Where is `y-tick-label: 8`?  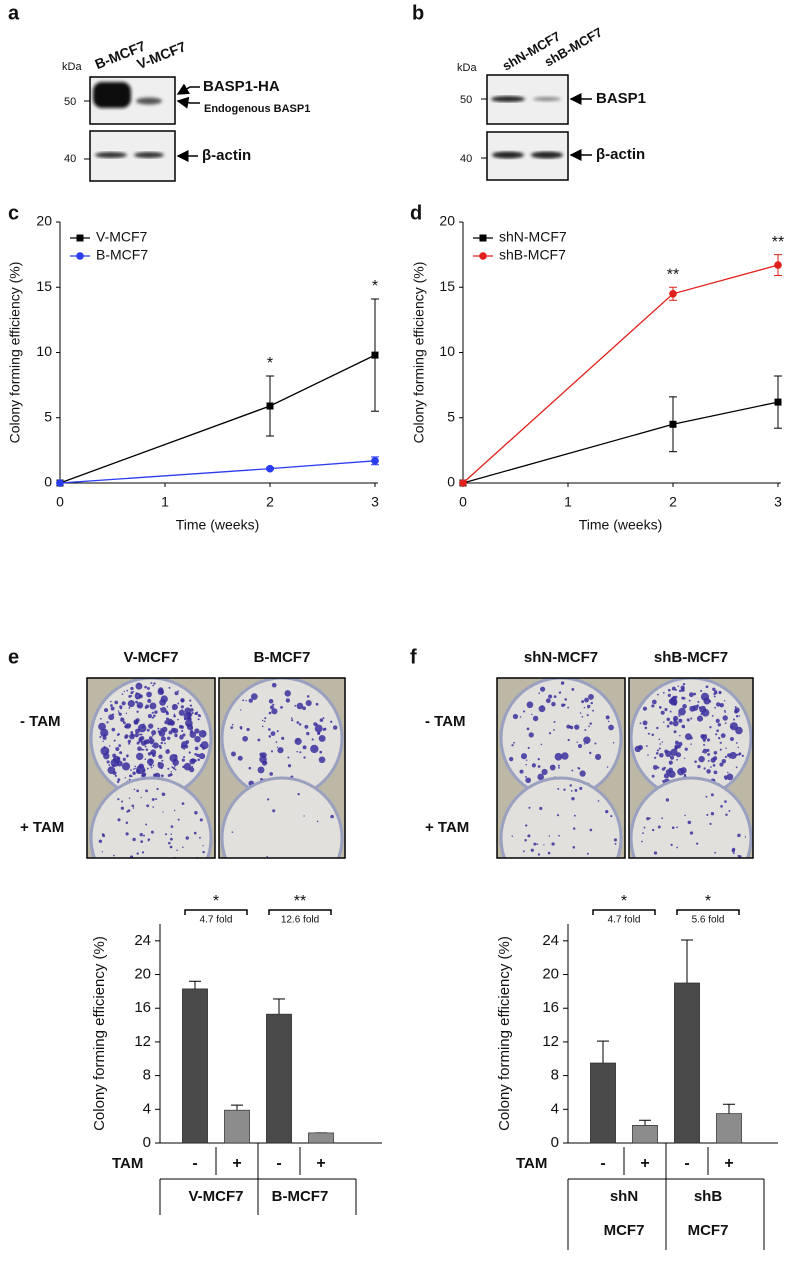 y-tick-label: 8 is located at coordinates (147, 1075).